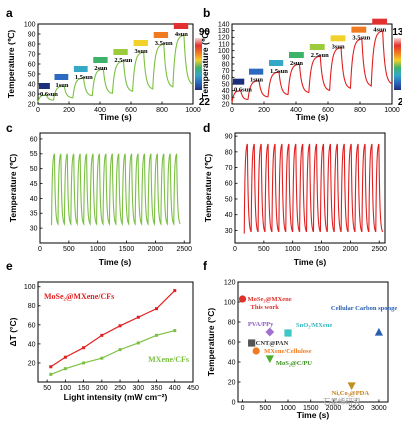  What do you see at coordinates (168, 359) in the screenshot?
I see `series-label: MXene/CFs` at bounding box center [168, 359].